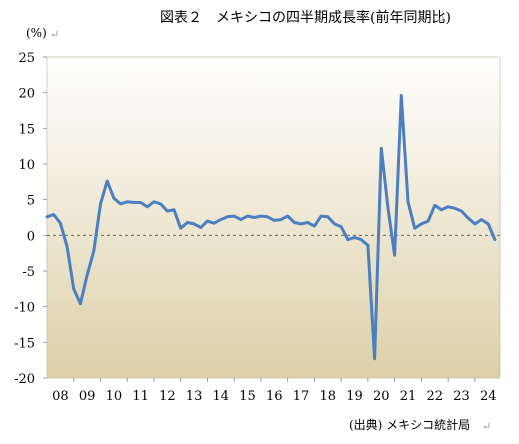  I want to click on x-tick-label: 15, so click(247, 396).